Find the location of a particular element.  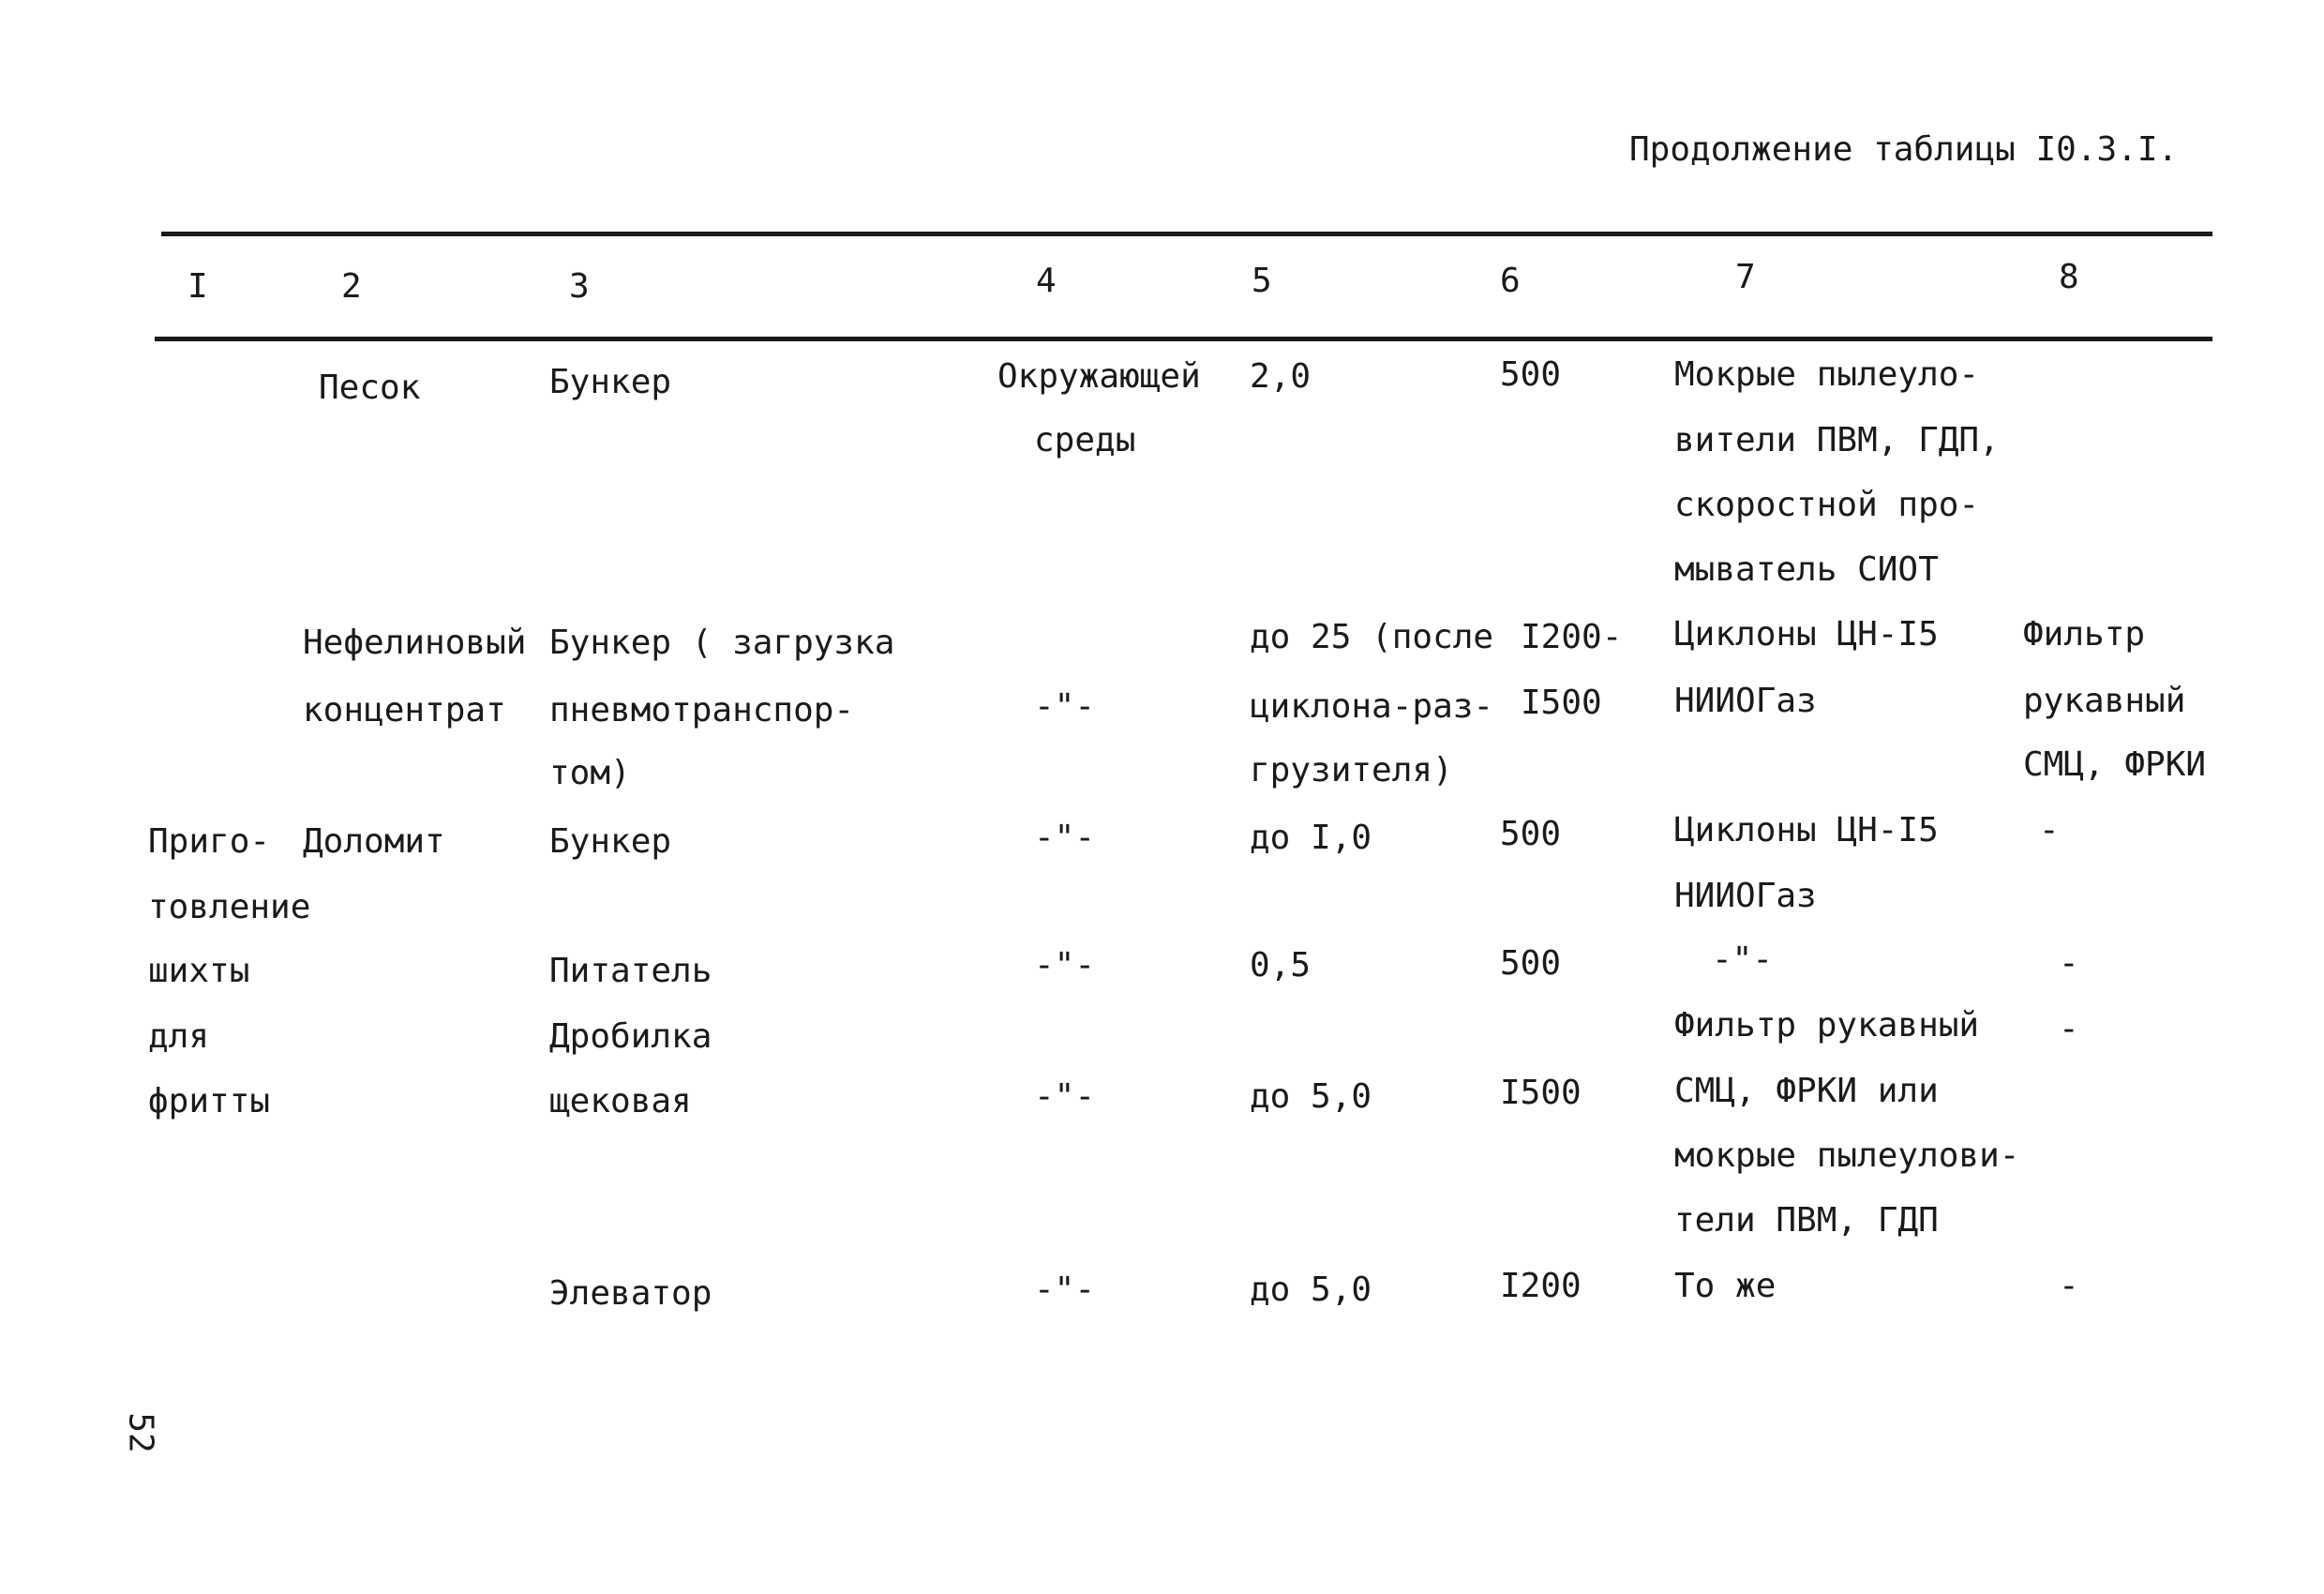

cleaning7-cell: Фильтр рукавный is located at coordinates (1827, 1025).